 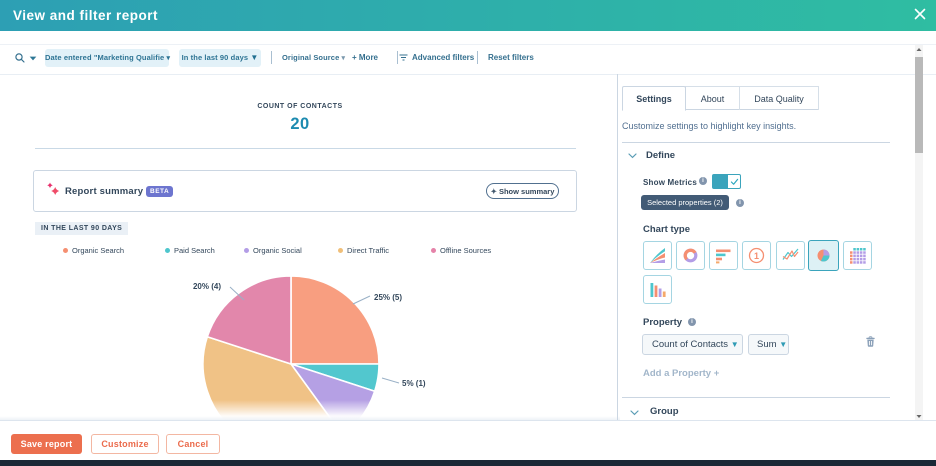 I want to click on svg-text: 25% (5), so click(x=388, y=297).